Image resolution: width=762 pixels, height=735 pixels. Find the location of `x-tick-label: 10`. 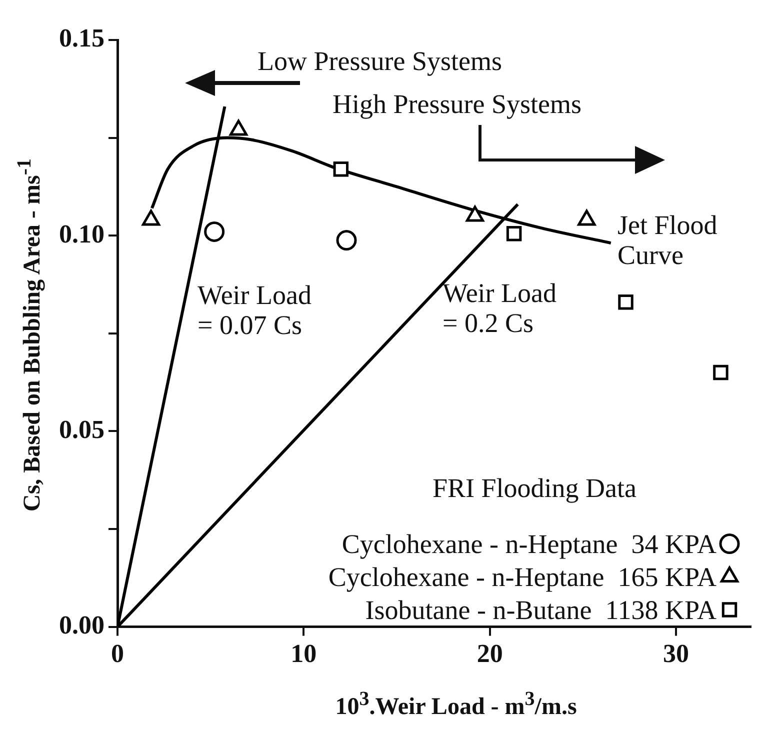

x-tick-label: 10 is located at coordinates (303, 653).